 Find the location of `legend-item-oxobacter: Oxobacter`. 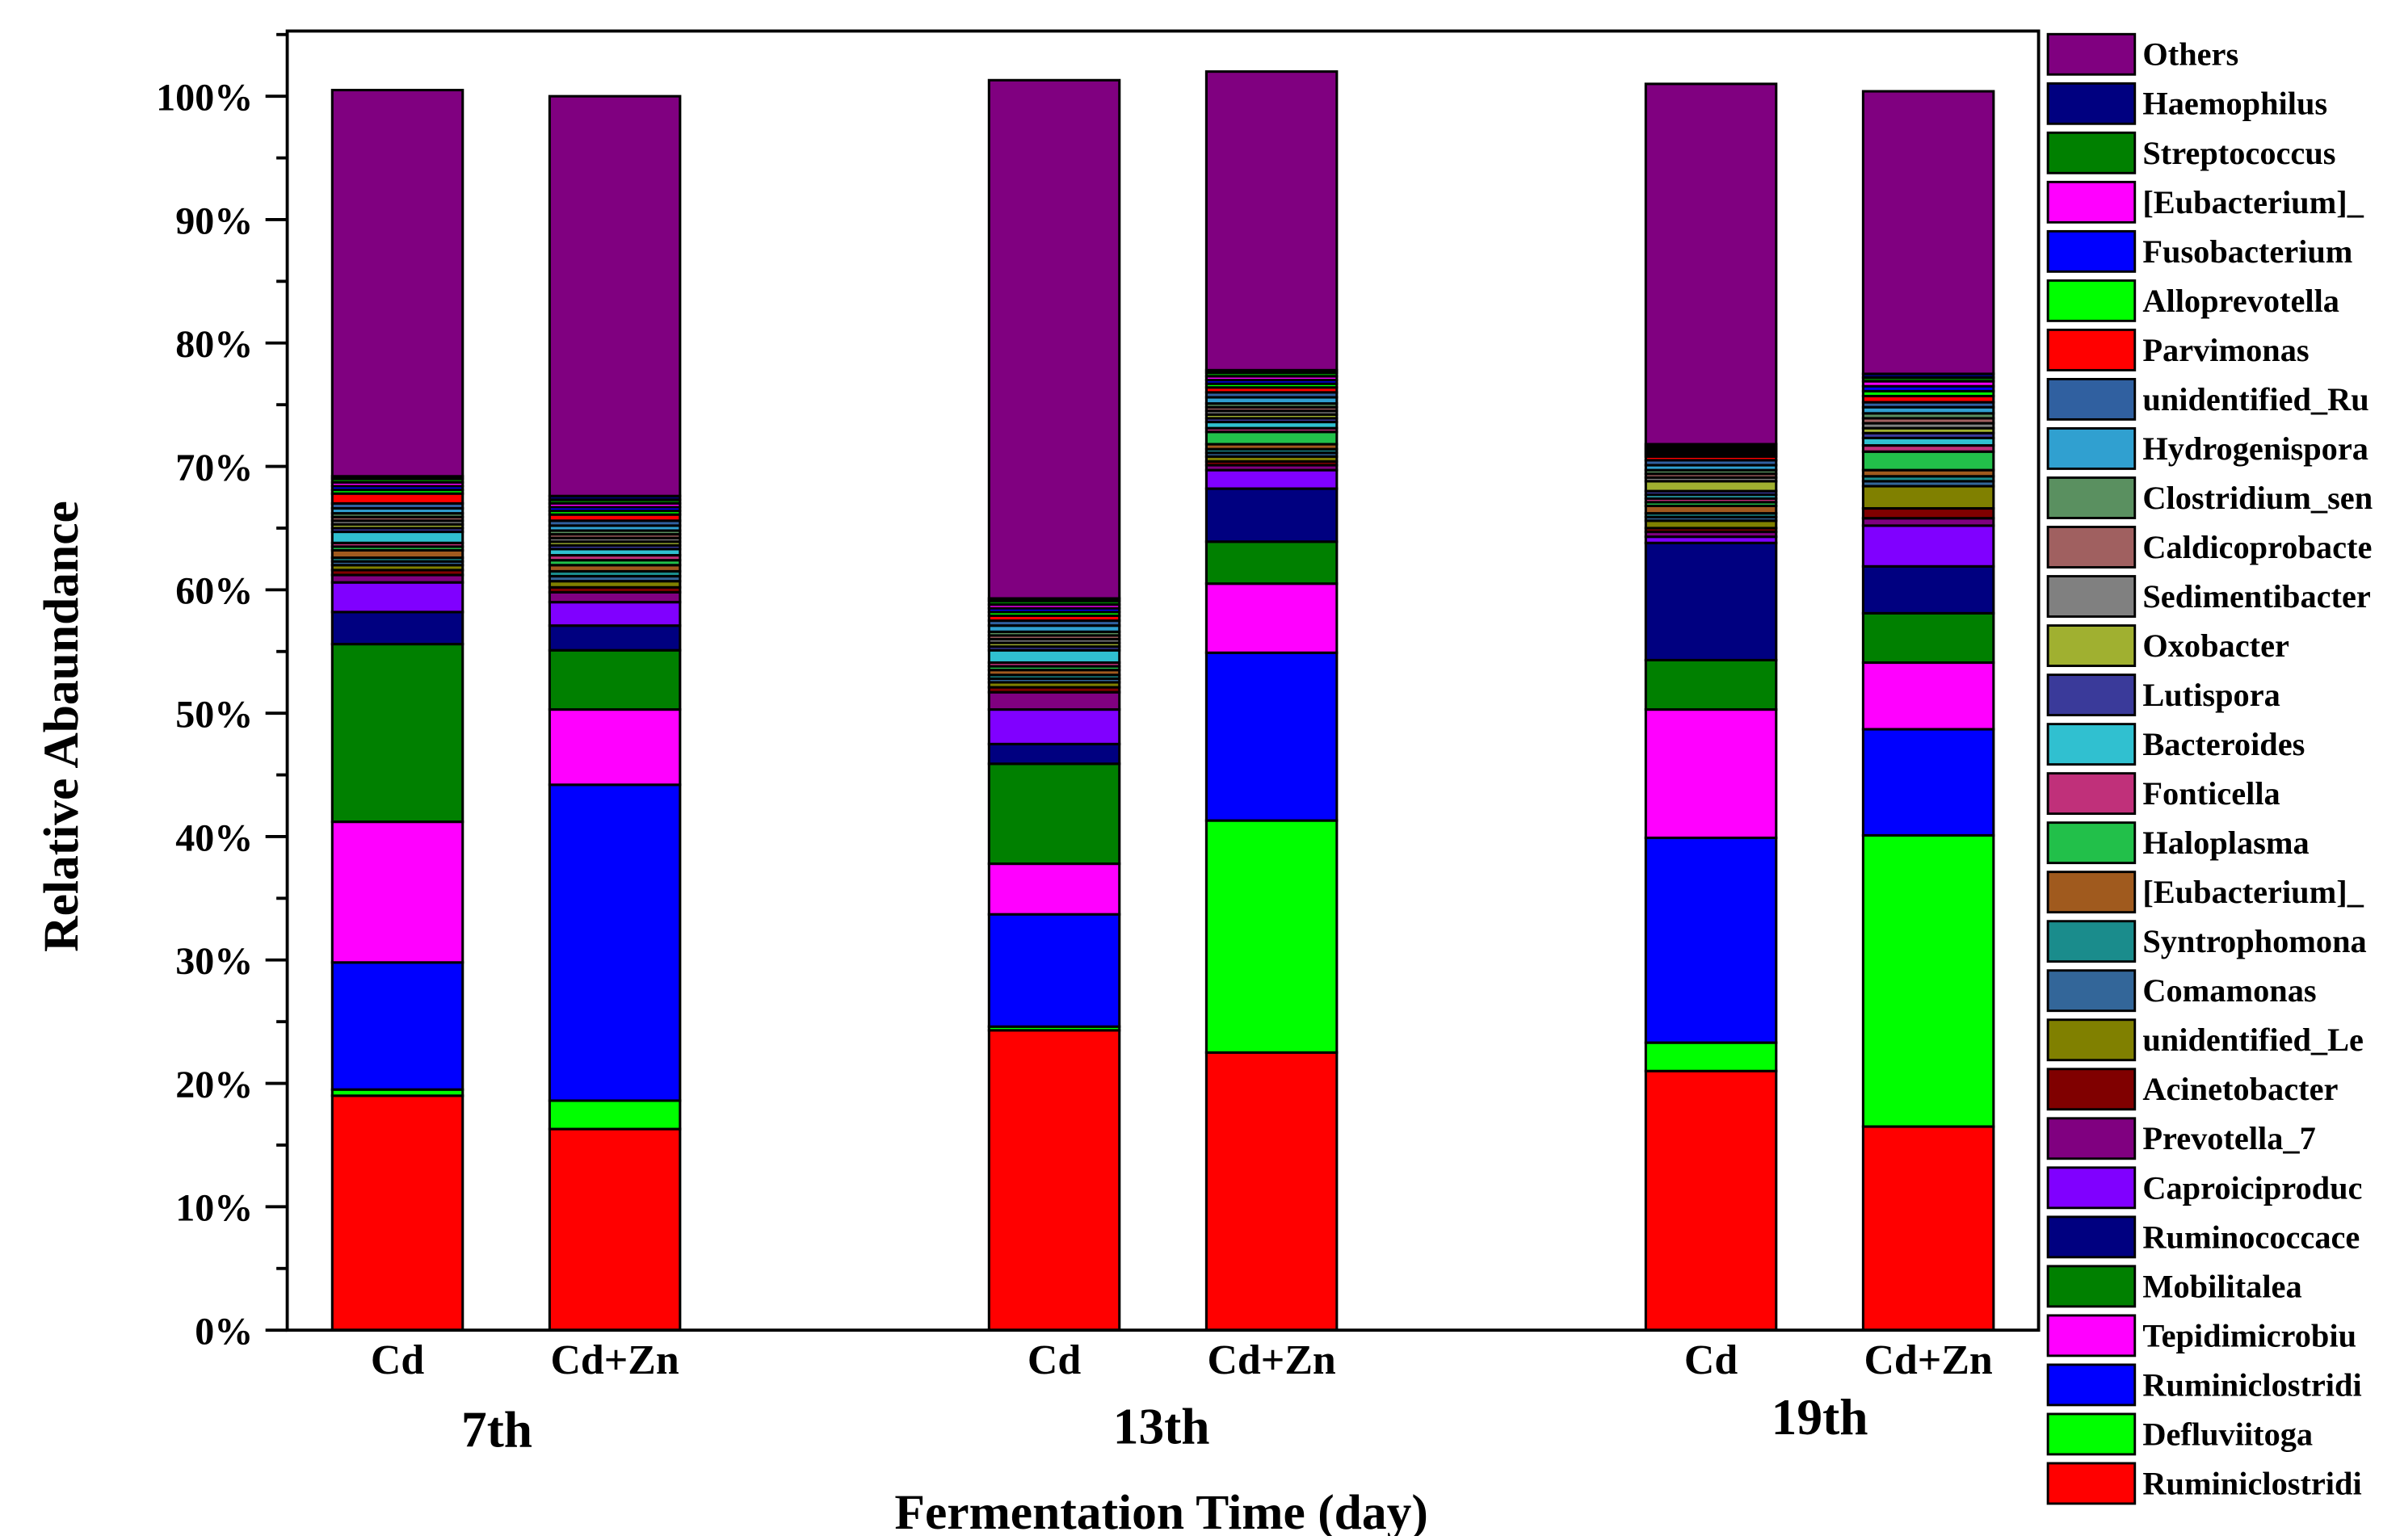

legend-item-oxobacter: Oxobacter is located at coordinates (2168, 645).